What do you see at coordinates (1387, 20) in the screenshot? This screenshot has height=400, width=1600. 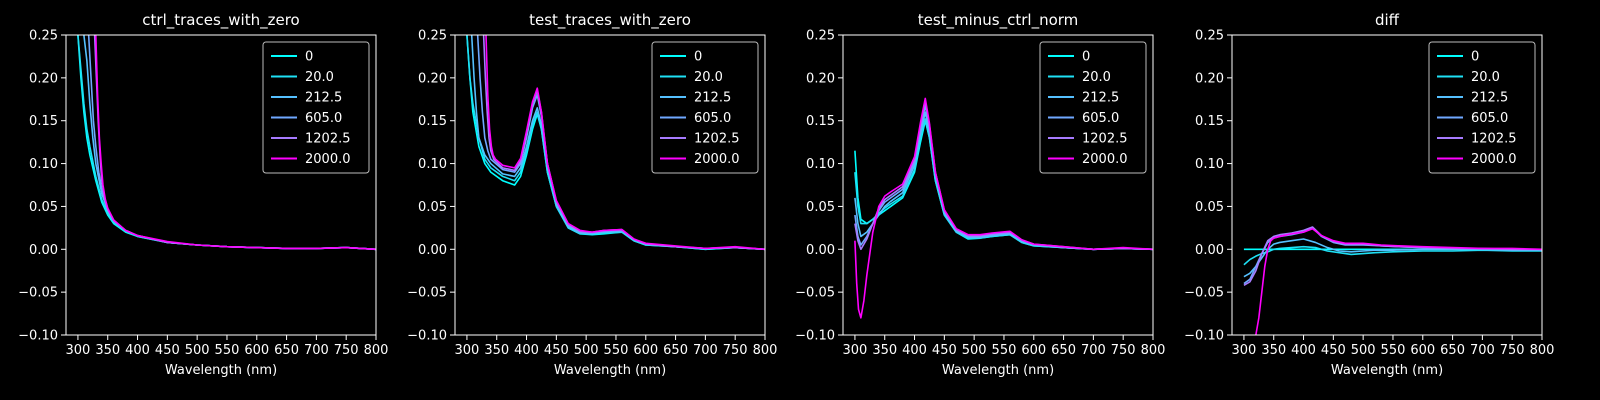 I see `chart-title: diff` at bounding box center [1387, 20].